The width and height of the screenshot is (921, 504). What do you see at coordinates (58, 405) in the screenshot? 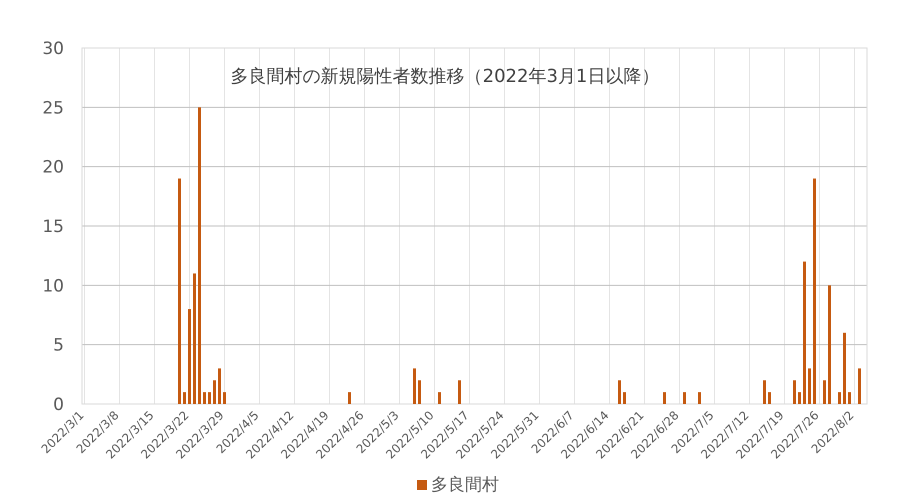
I see `y-tick-label: 0` at bounding box center [58, 405].